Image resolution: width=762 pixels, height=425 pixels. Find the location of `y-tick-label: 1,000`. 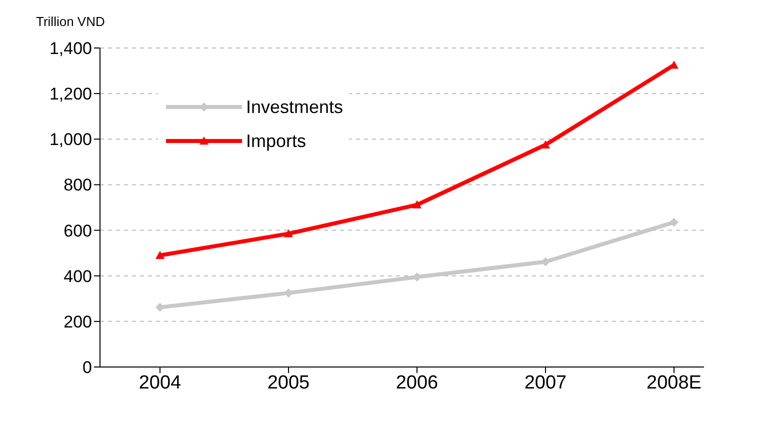

y-tick-label: 1,000 is located at coordinates (70, 140).